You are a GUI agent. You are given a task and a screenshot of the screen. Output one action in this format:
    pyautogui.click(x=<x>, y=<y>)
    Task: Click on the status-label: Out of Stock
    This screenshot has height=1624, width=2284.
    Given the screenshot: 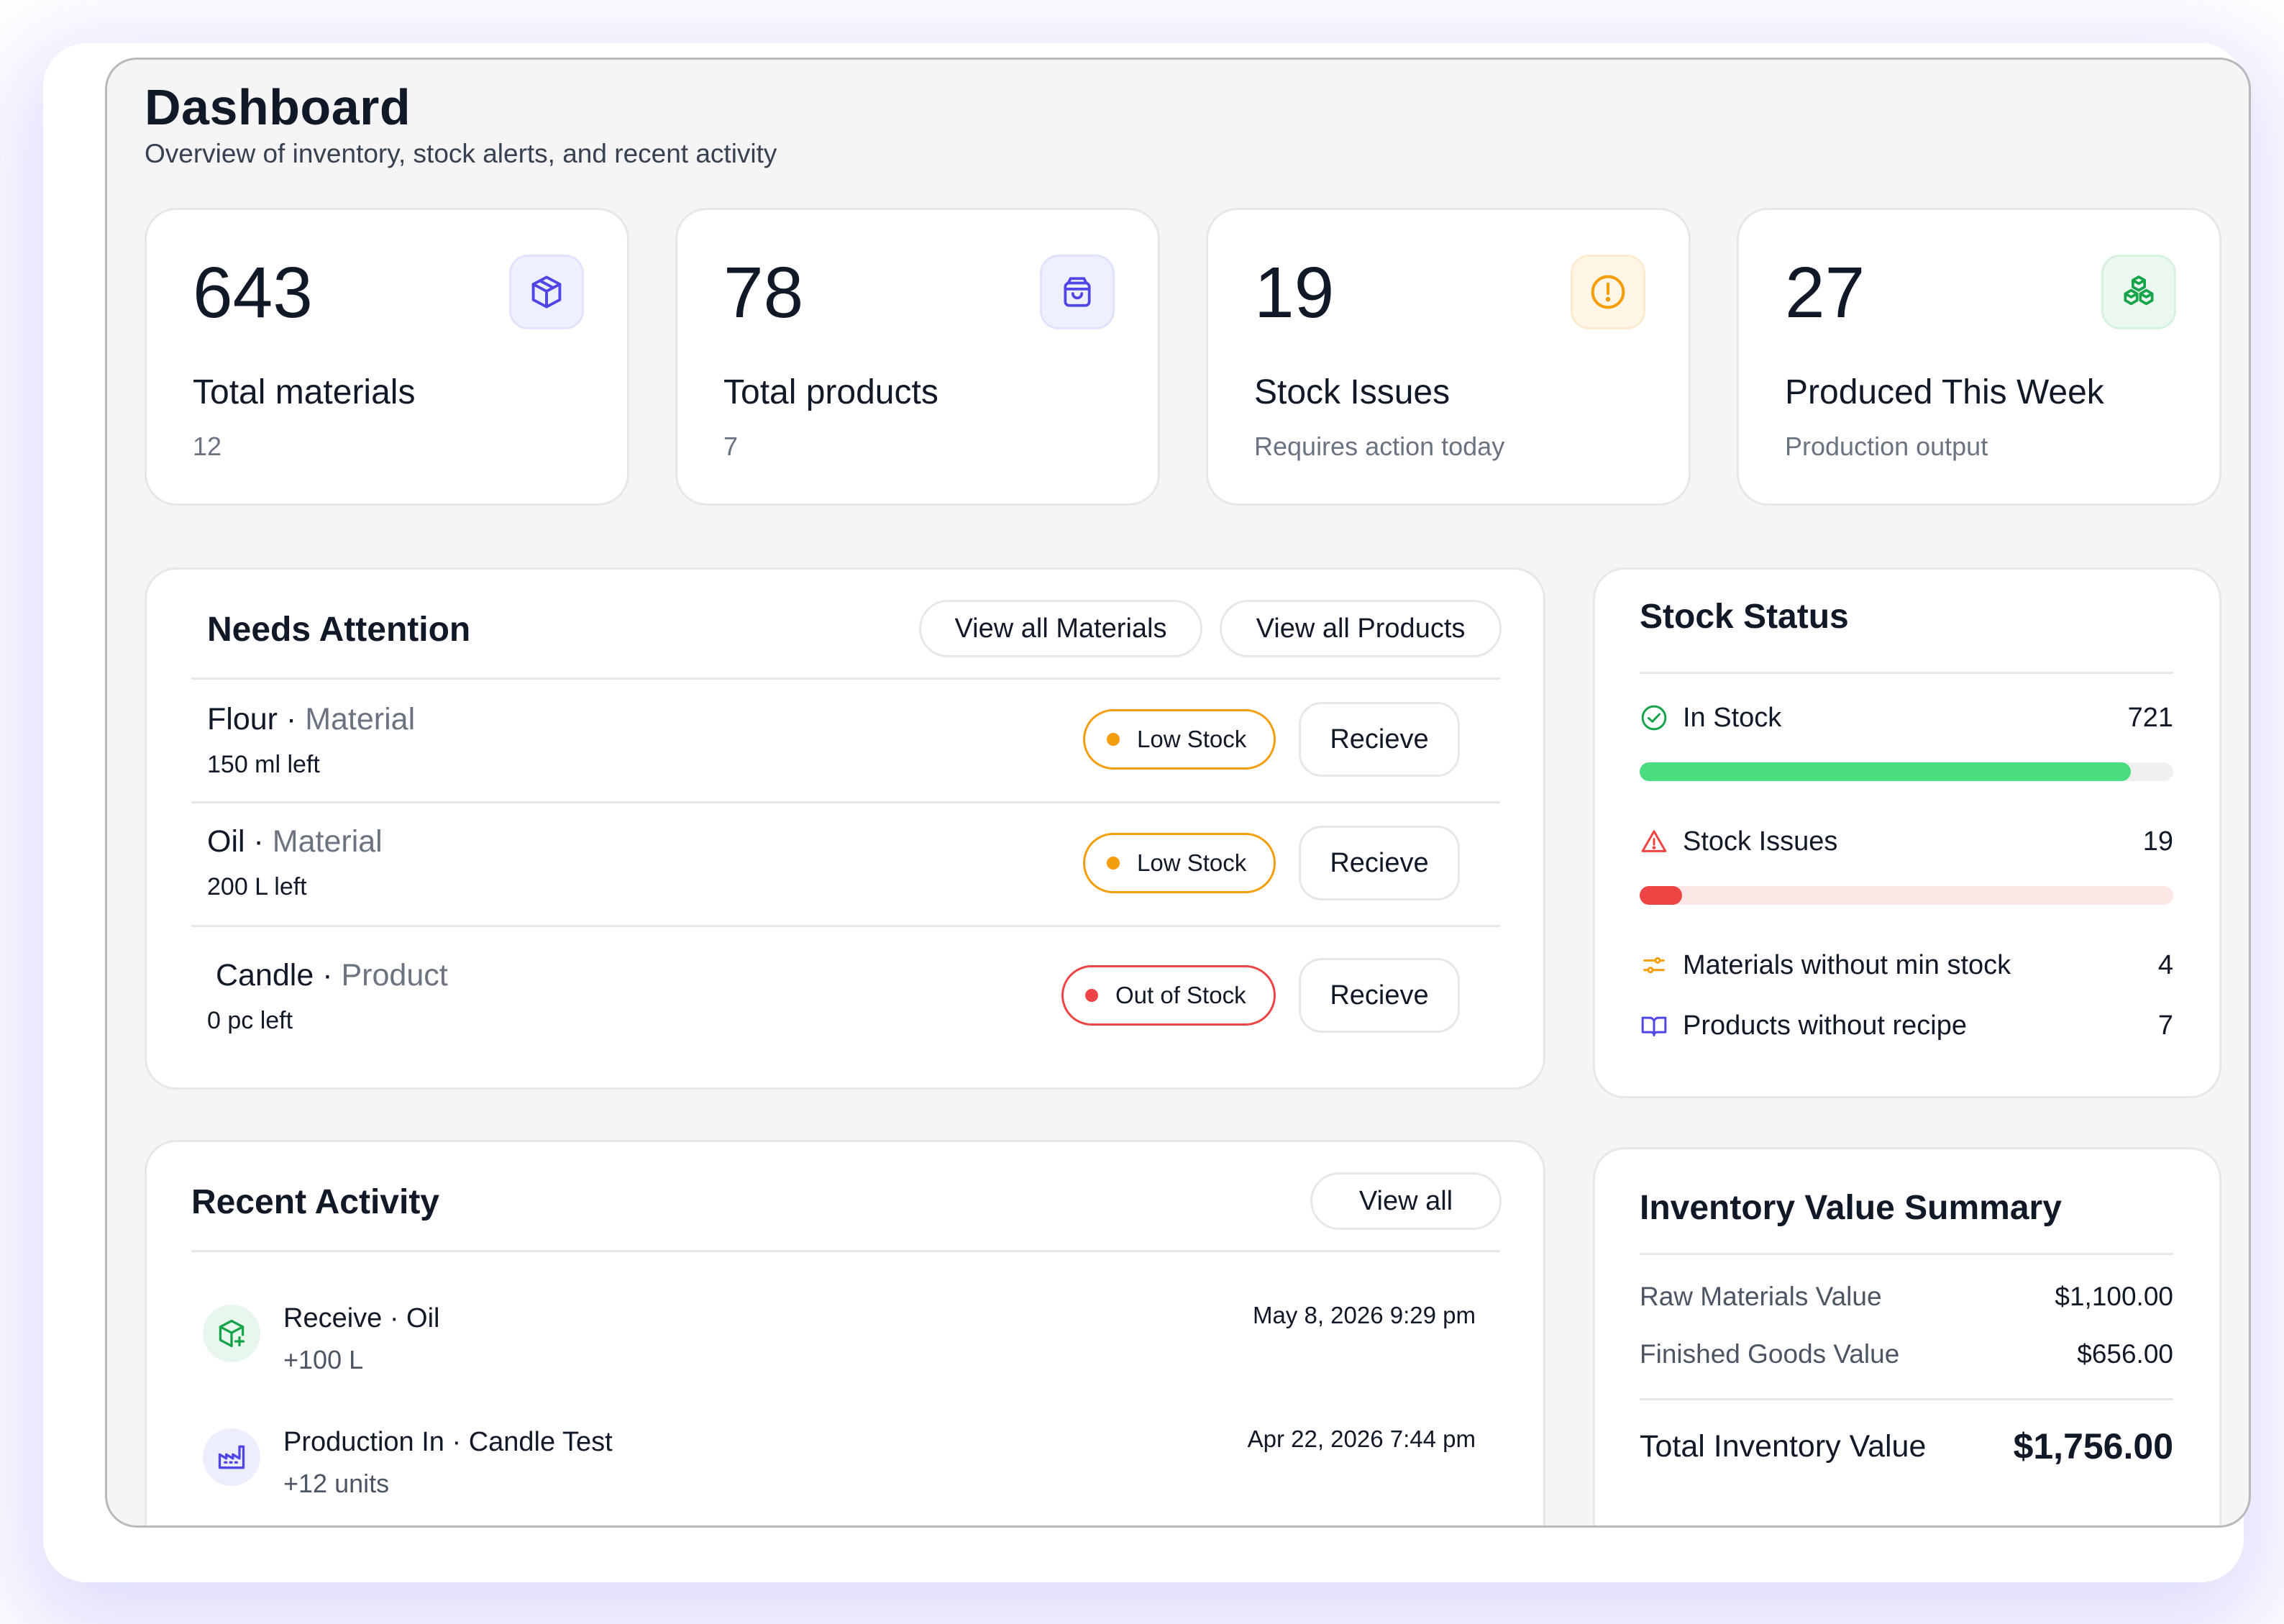 What is the action you would take?
    pyautogui.click(x=1180, y=995)
    